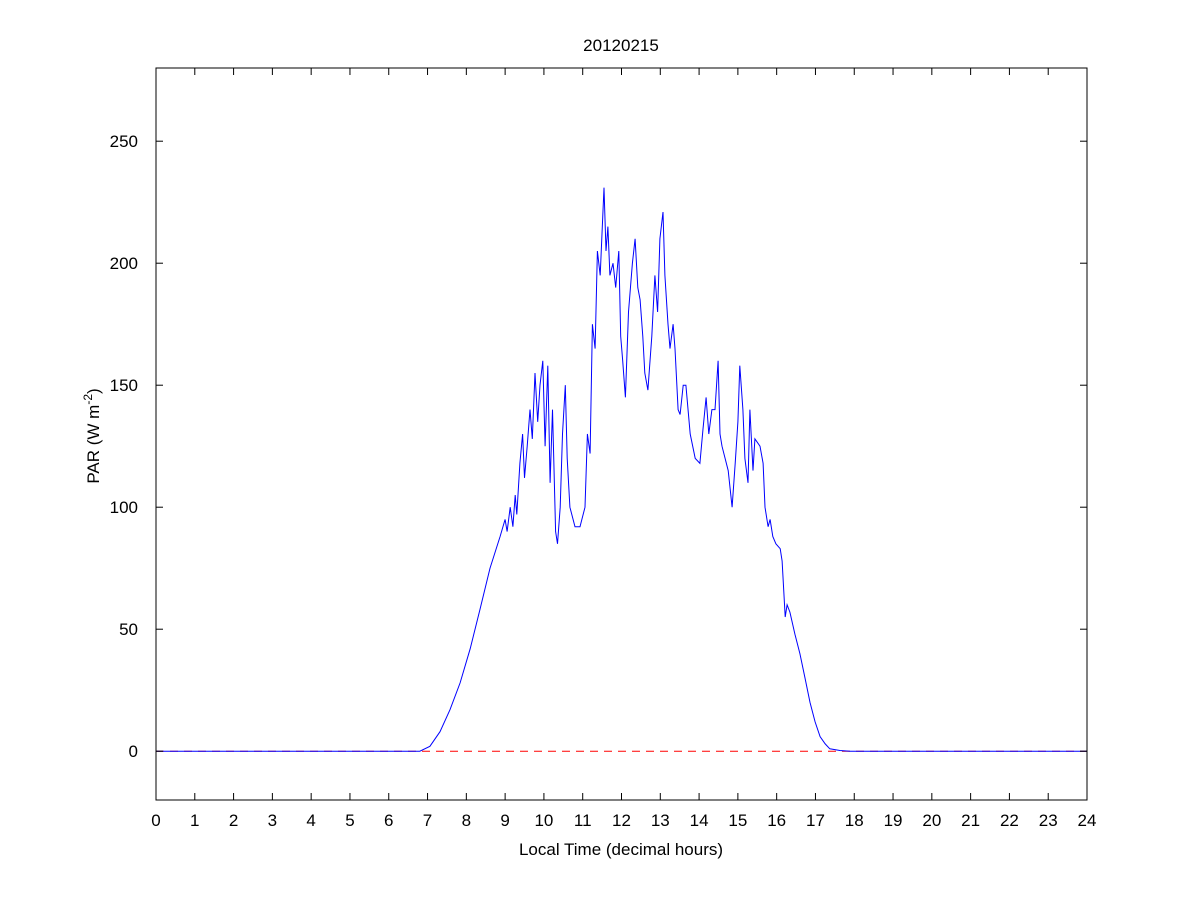  What do you see at coordinates (124, 507) in the screenshot?
I see `y-tick-label: 100` at bounding box center [124, 507].